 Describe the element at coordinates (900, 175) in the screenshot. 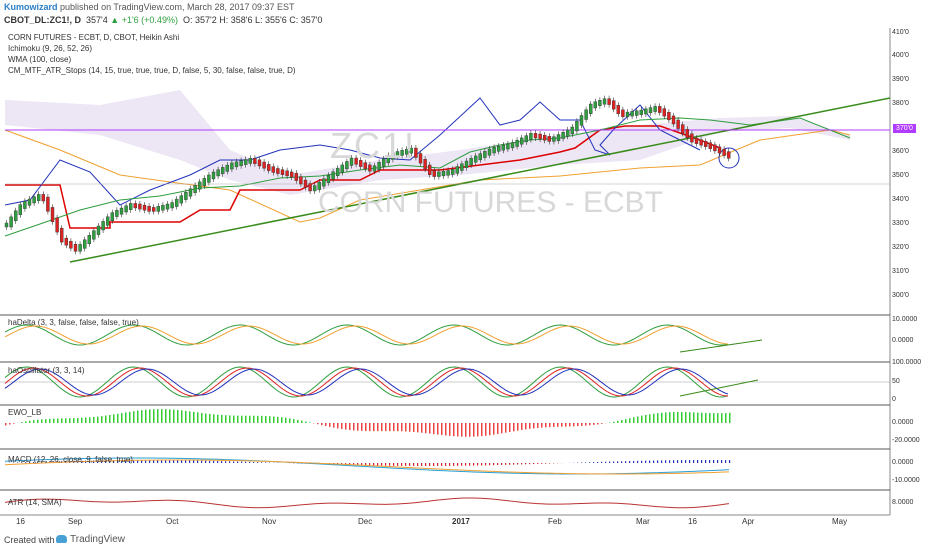

I see `price-tick: 350'0` at that location.